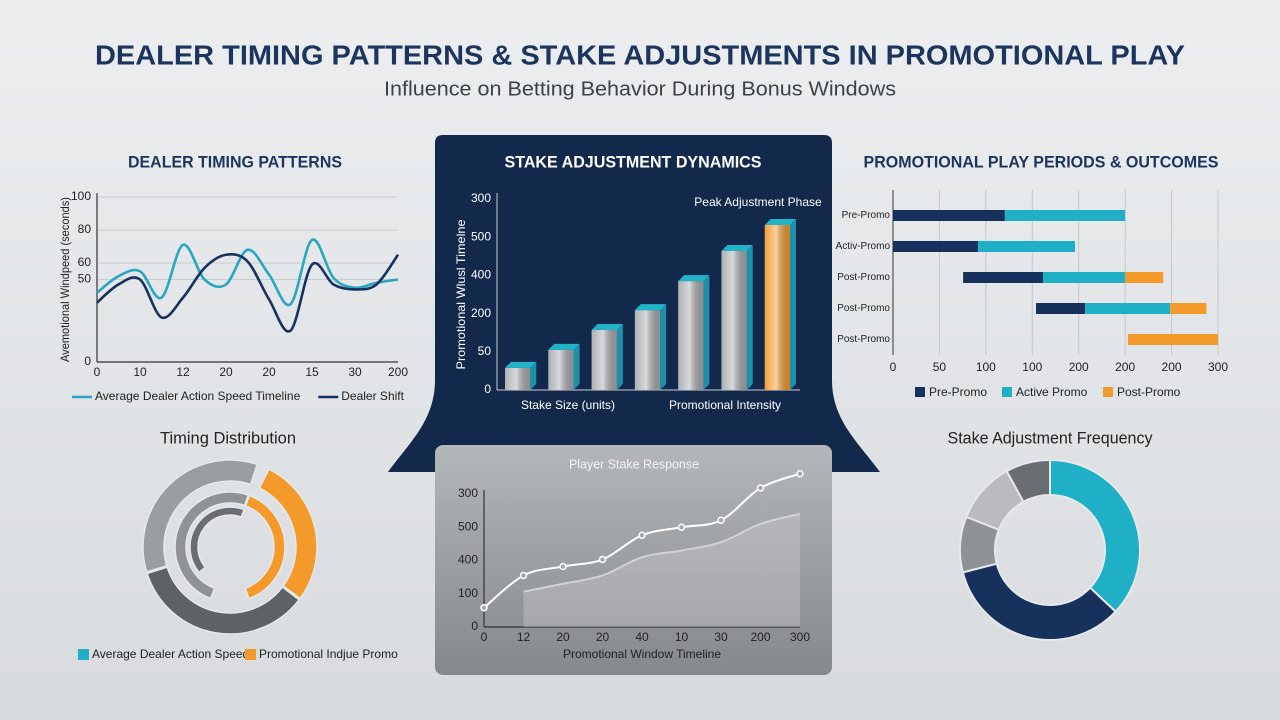  Describe the element at coordinates (721, 637) in the screenshot. I see `x-tick-label: 30` at that location.